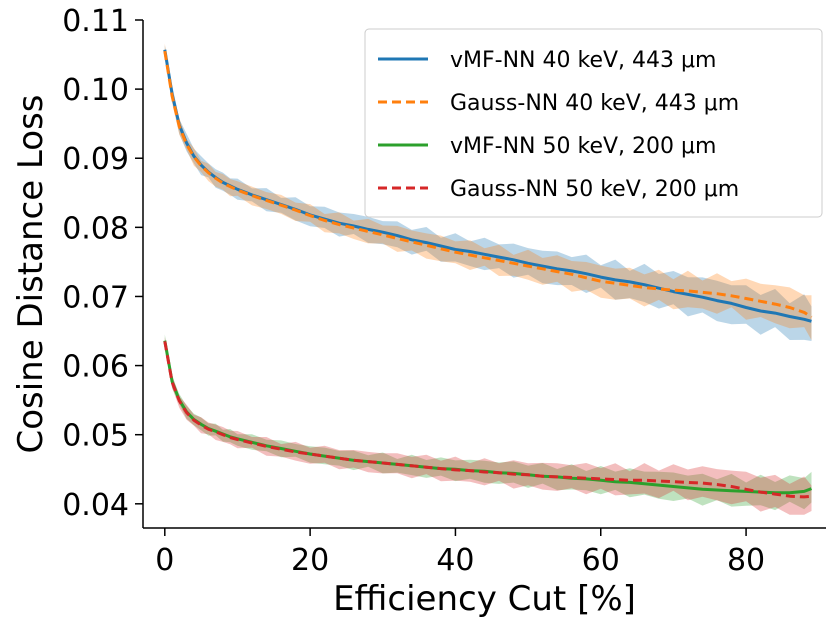  Describe the element at coordinates (594, 103) in the screenshot. I see `legend-label: Gauss-NN 40 keV, 443 μm` at that location.